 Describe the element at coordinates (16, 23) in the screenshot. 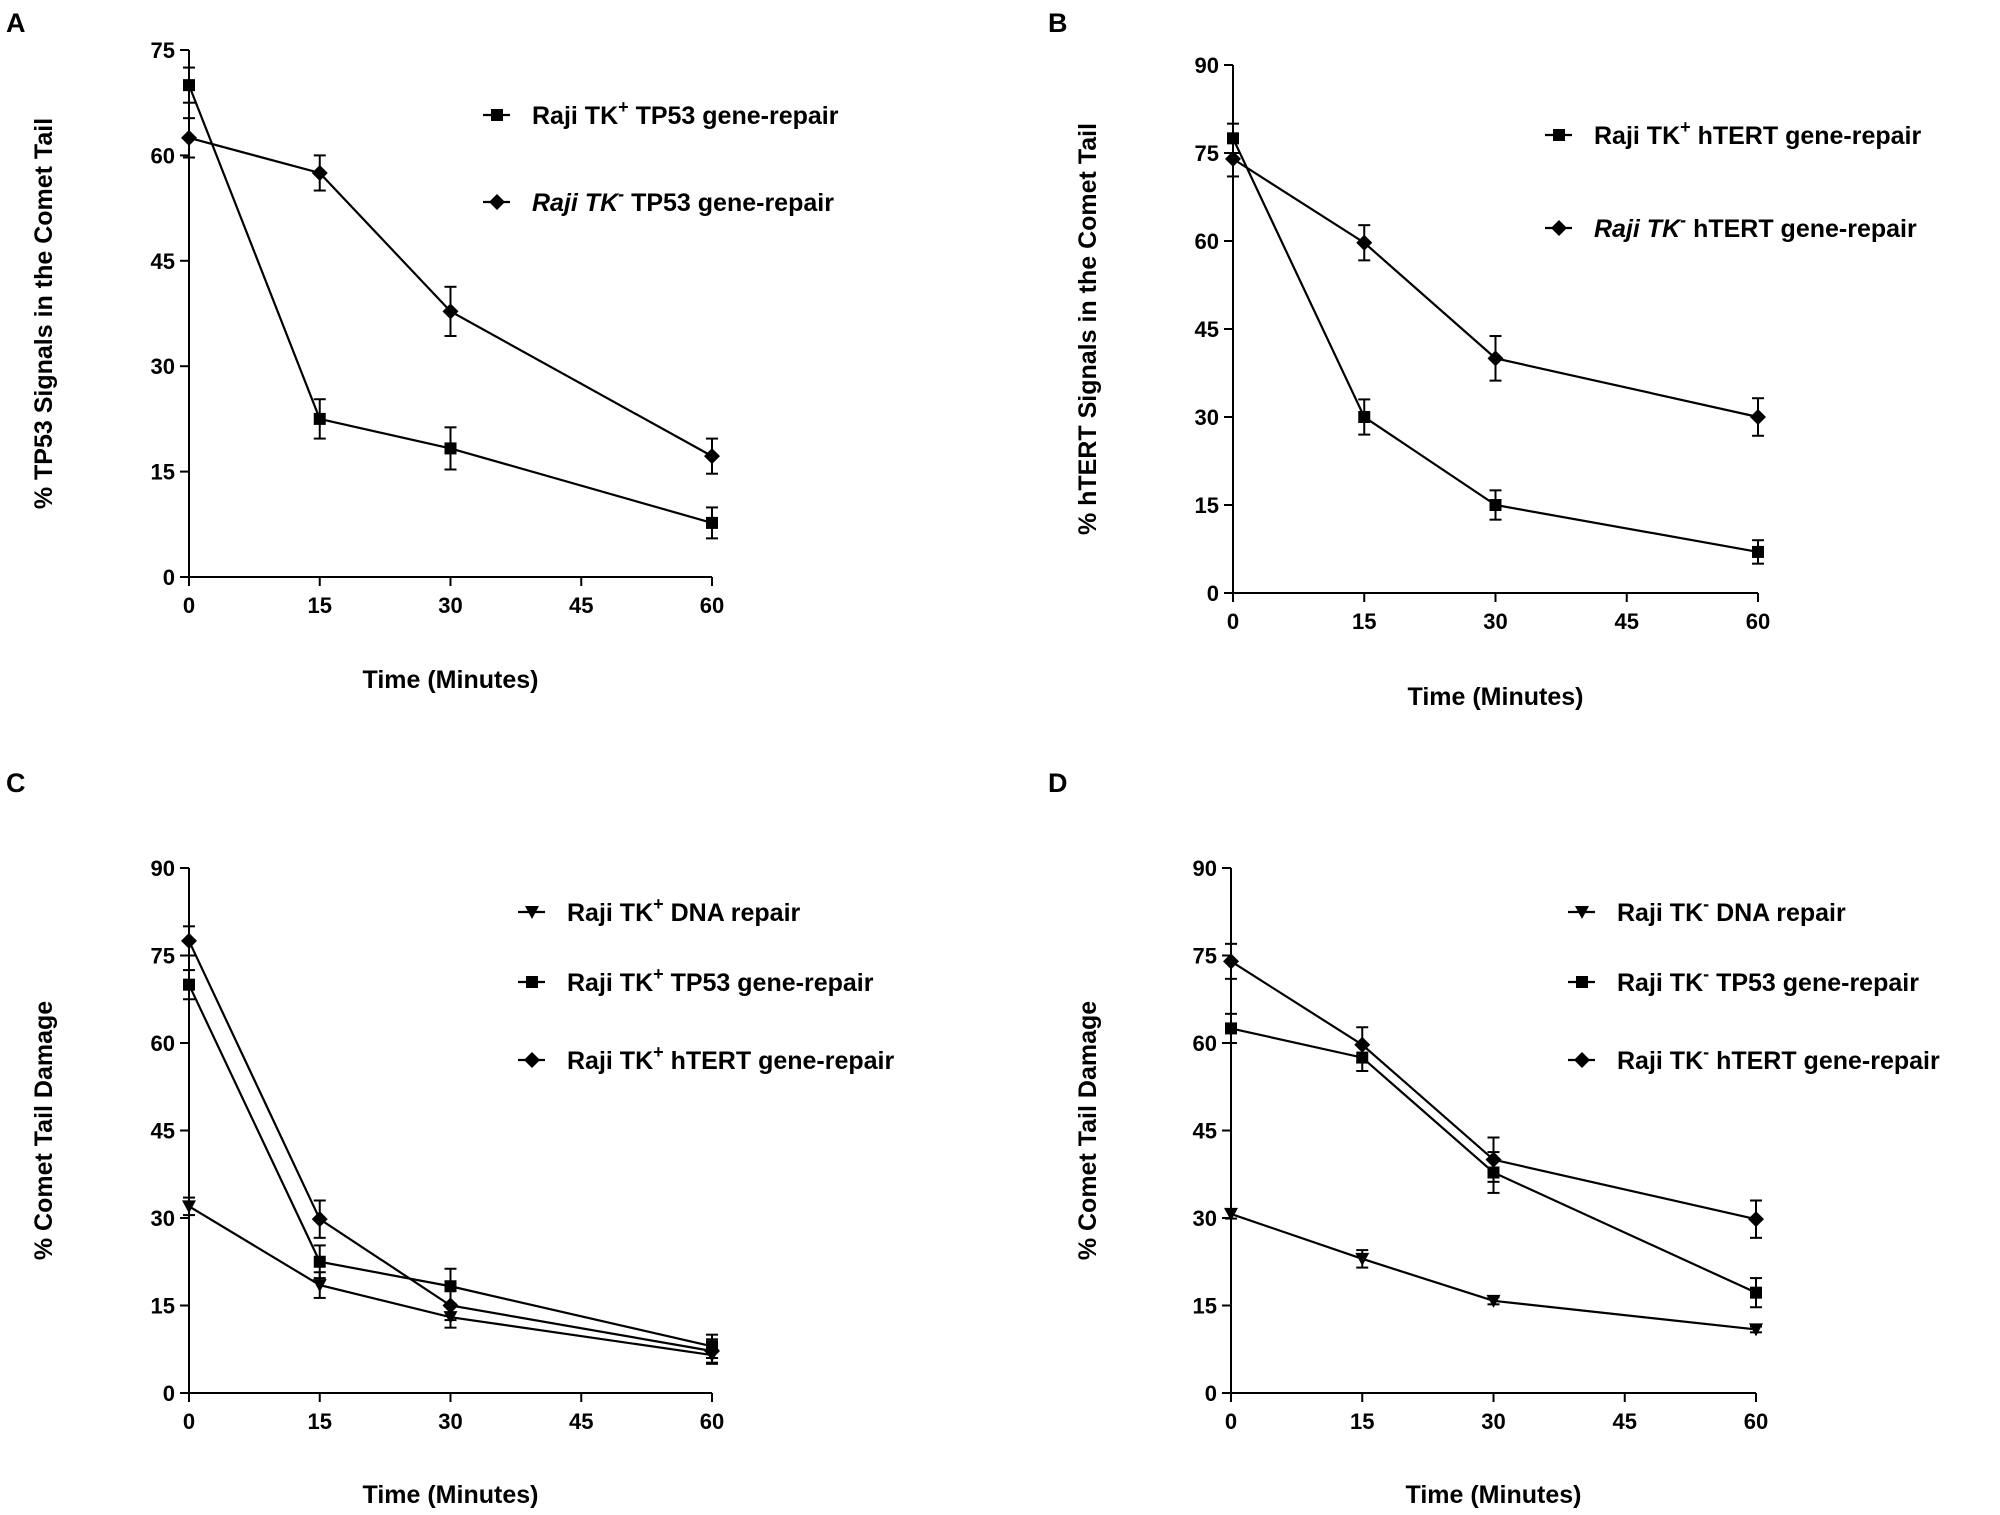

I see `panel-label-a: A` at that location.